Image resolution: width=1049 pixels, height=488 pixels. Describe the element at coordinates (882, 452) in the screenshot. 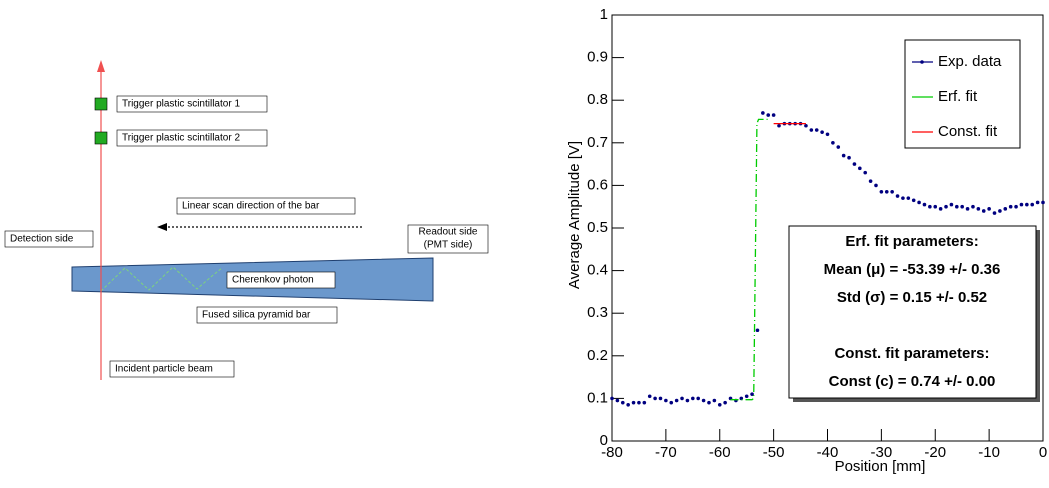

I see `x-tick-label: -30` at that location.